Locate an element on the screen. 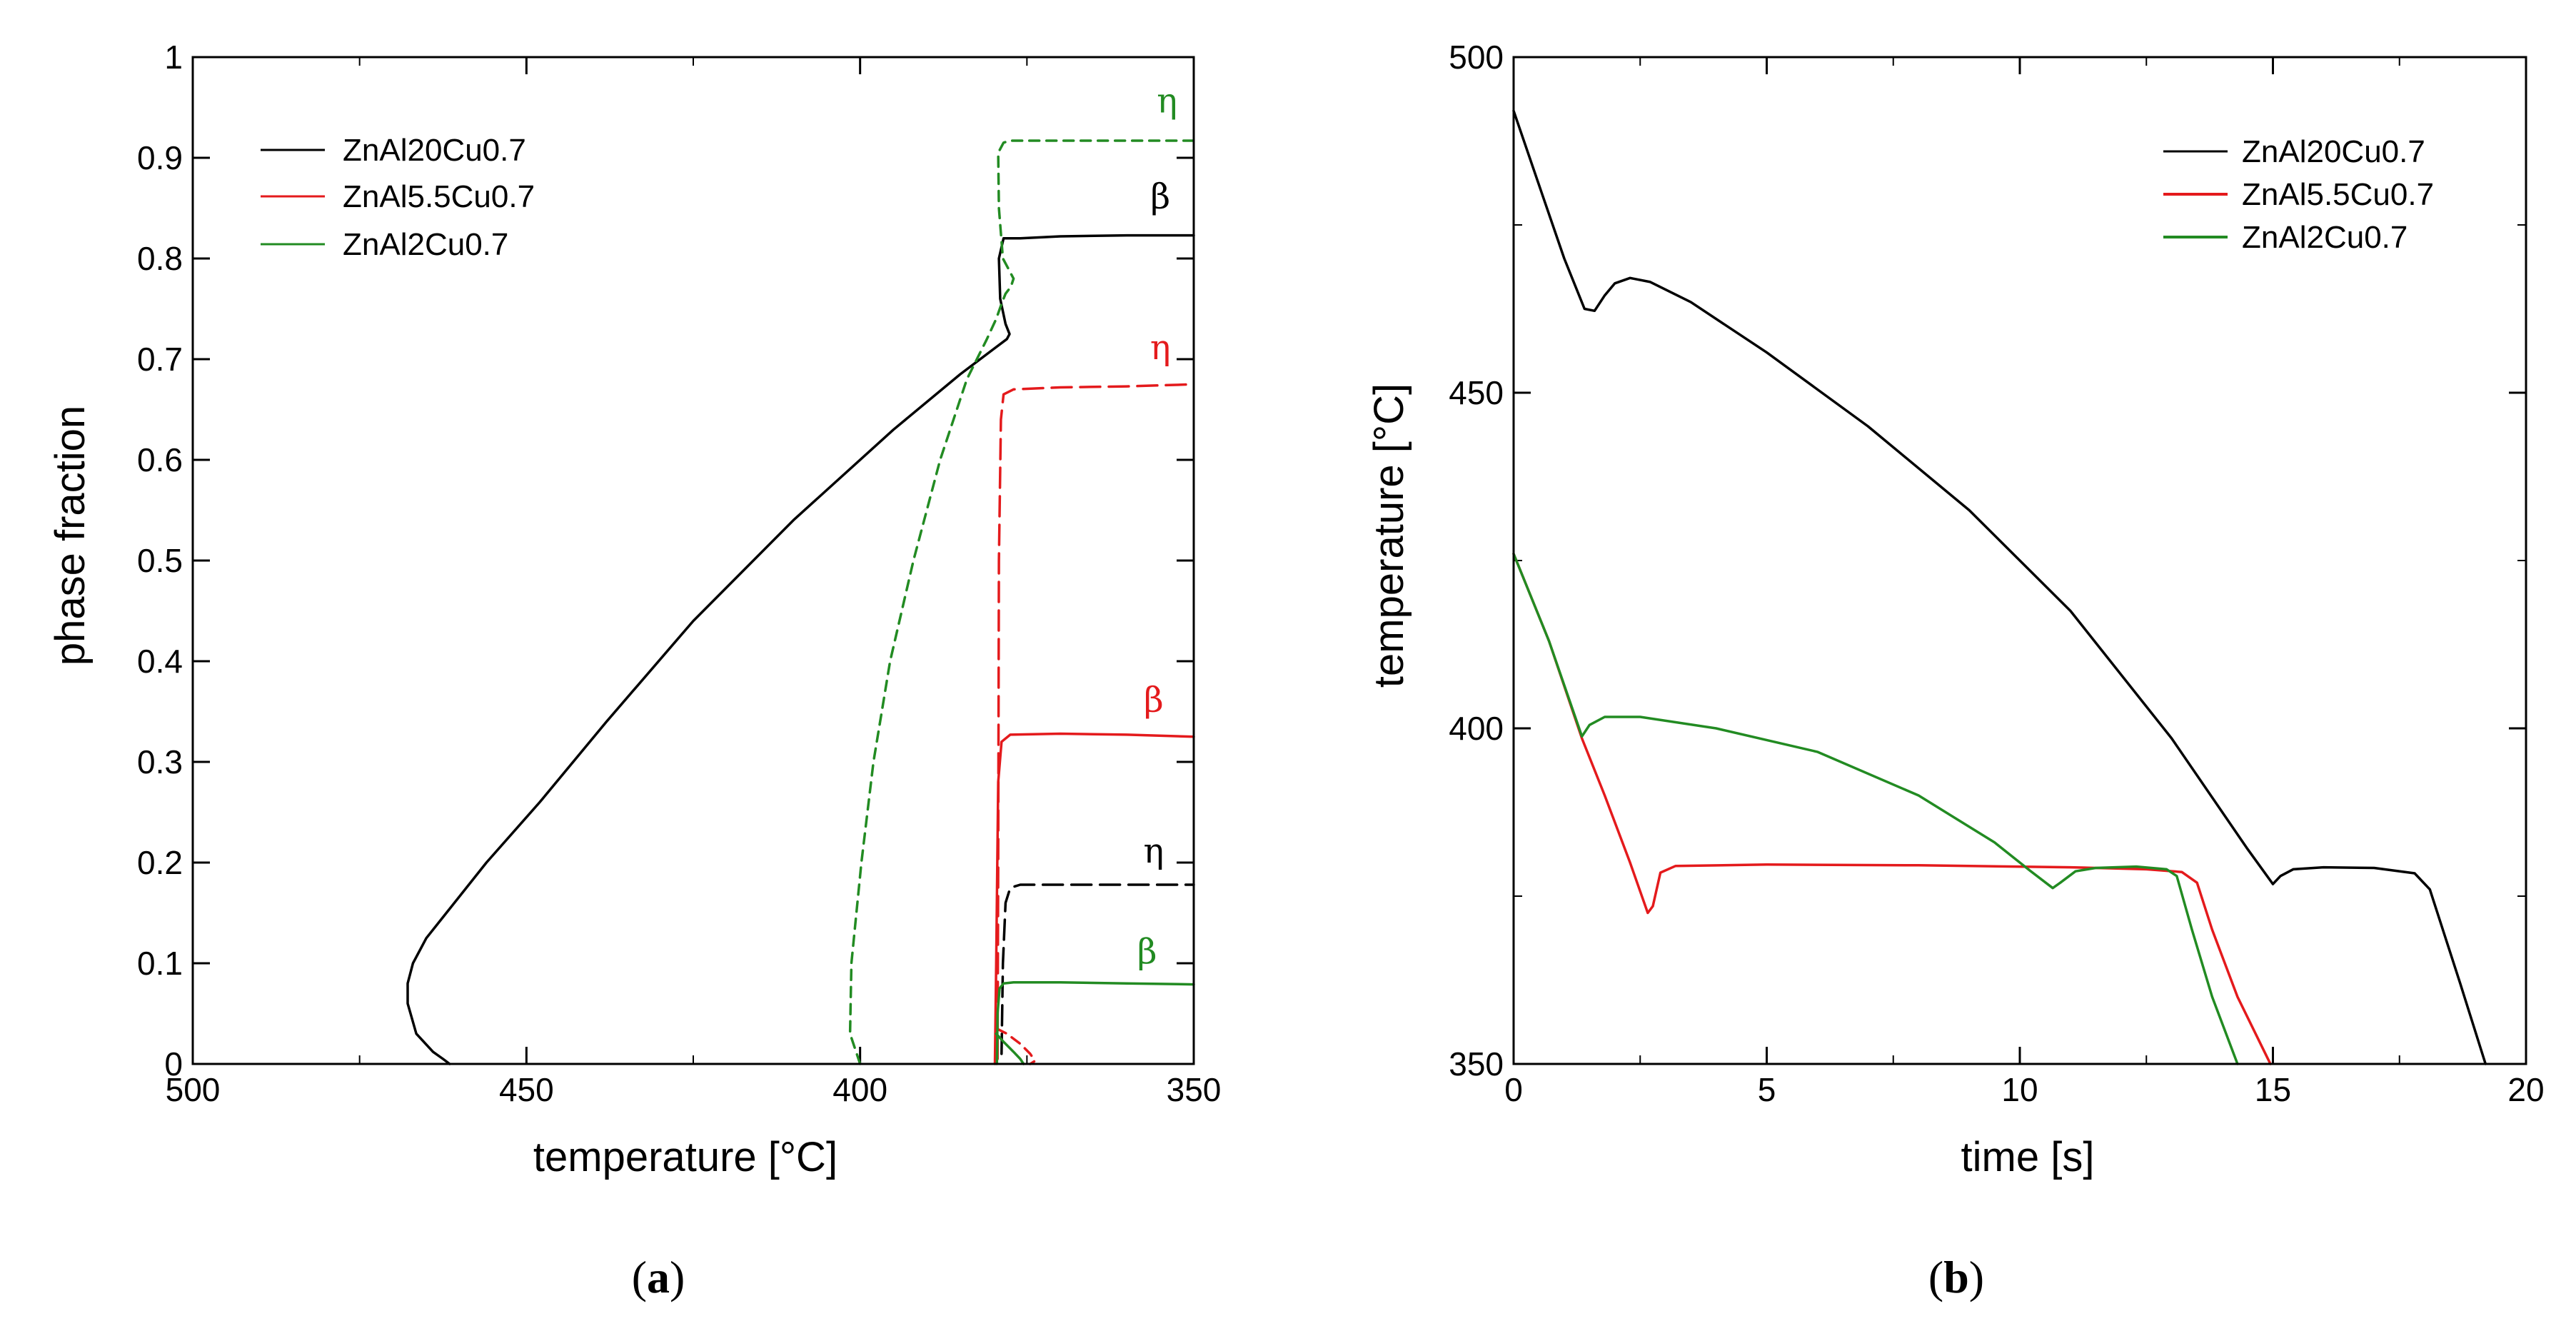  x-tick-label: 10 is located at coordinates (2019, 1089).